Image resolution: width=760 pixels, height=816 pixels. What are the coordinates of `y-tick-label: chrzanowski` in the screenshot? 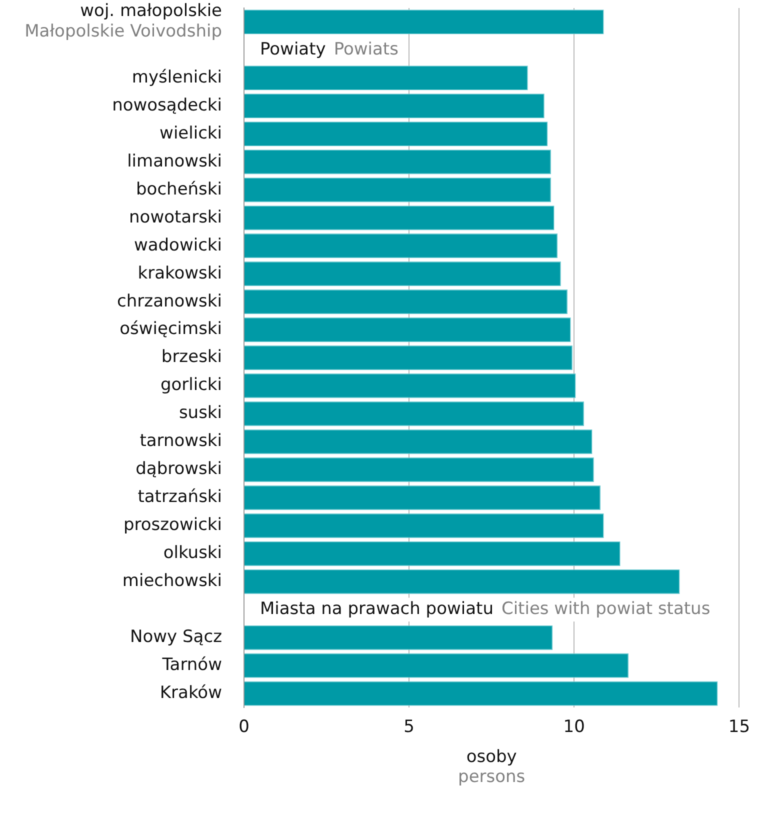 It's located at (169, 301).